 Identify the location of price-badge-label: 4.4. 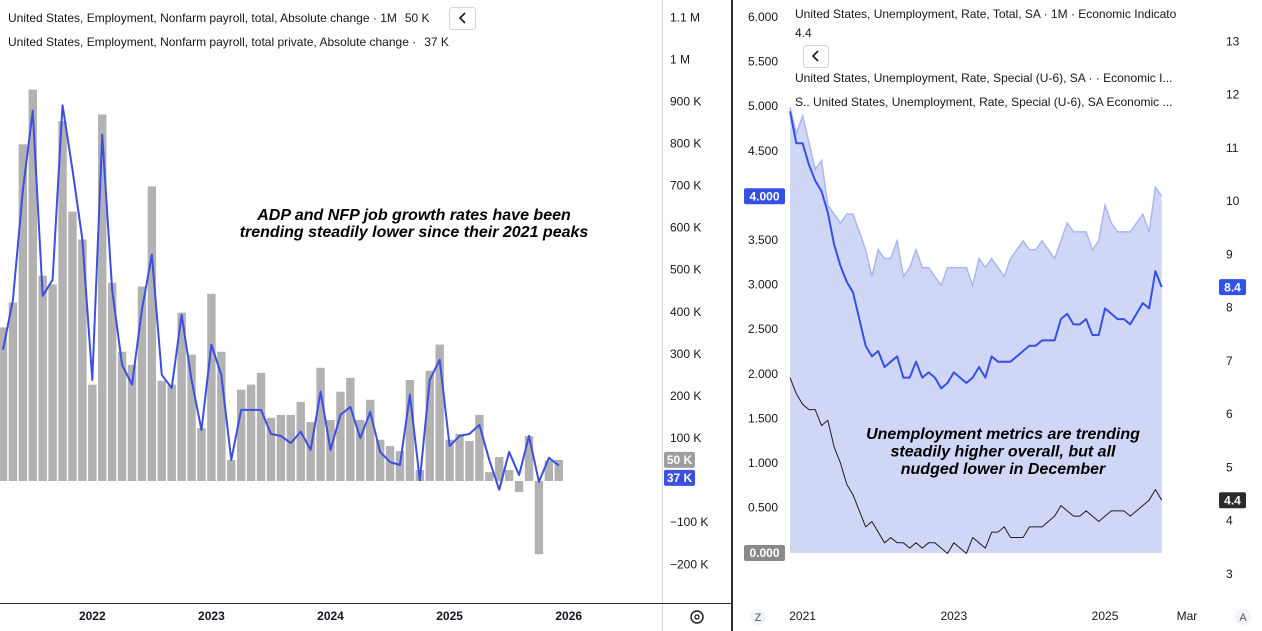
(1232, 500).